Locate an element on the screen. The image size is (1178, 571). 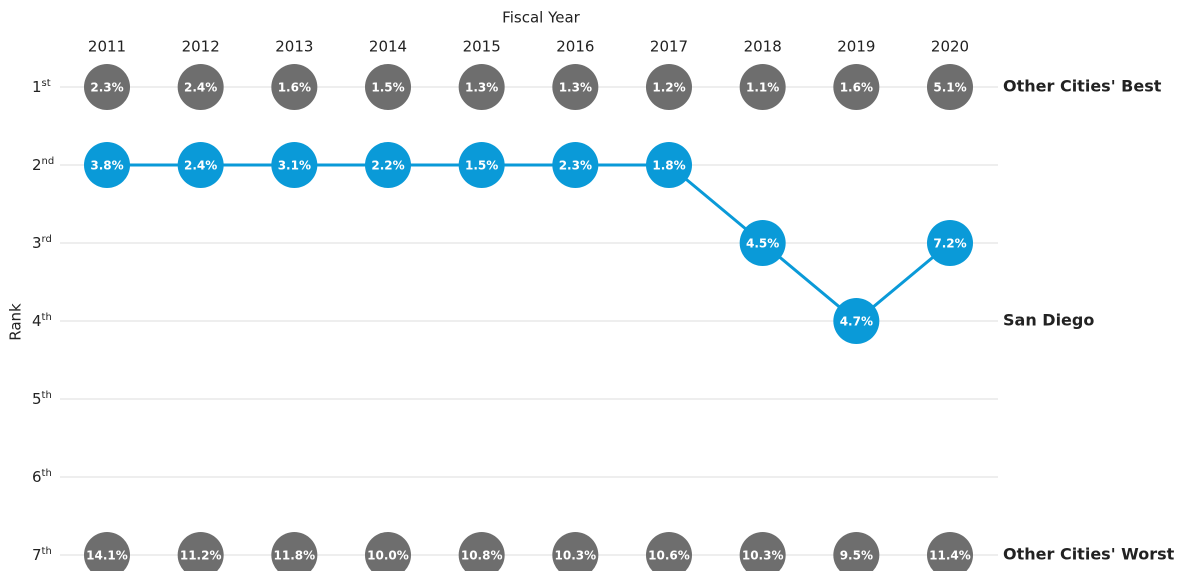
y-axis-label: Rank is located at coordinates (16, 322).